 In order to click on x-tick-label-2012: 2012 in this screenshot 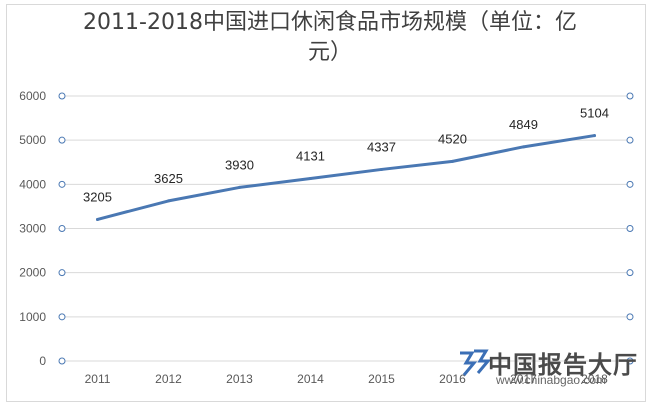, I will do `click(168, 379)`.